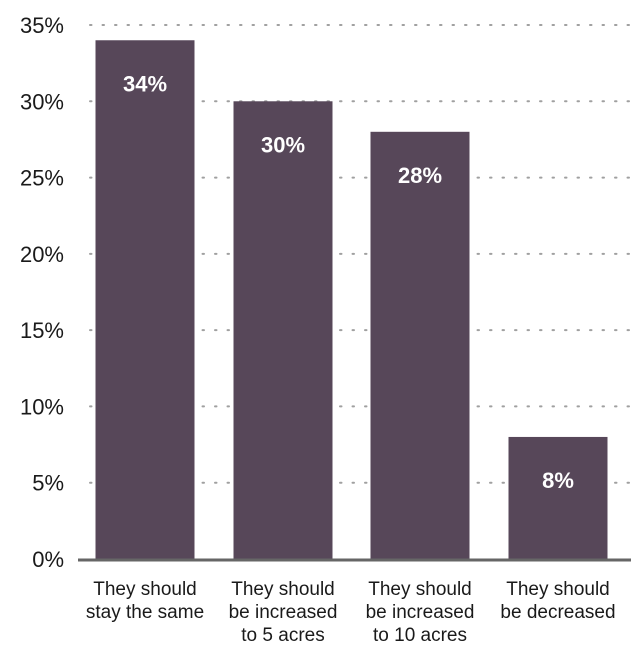 Image resolution: width=633 pixels, height=650 pixels. I want to click on x-category-label: They should stay the same, so click(145, 601).